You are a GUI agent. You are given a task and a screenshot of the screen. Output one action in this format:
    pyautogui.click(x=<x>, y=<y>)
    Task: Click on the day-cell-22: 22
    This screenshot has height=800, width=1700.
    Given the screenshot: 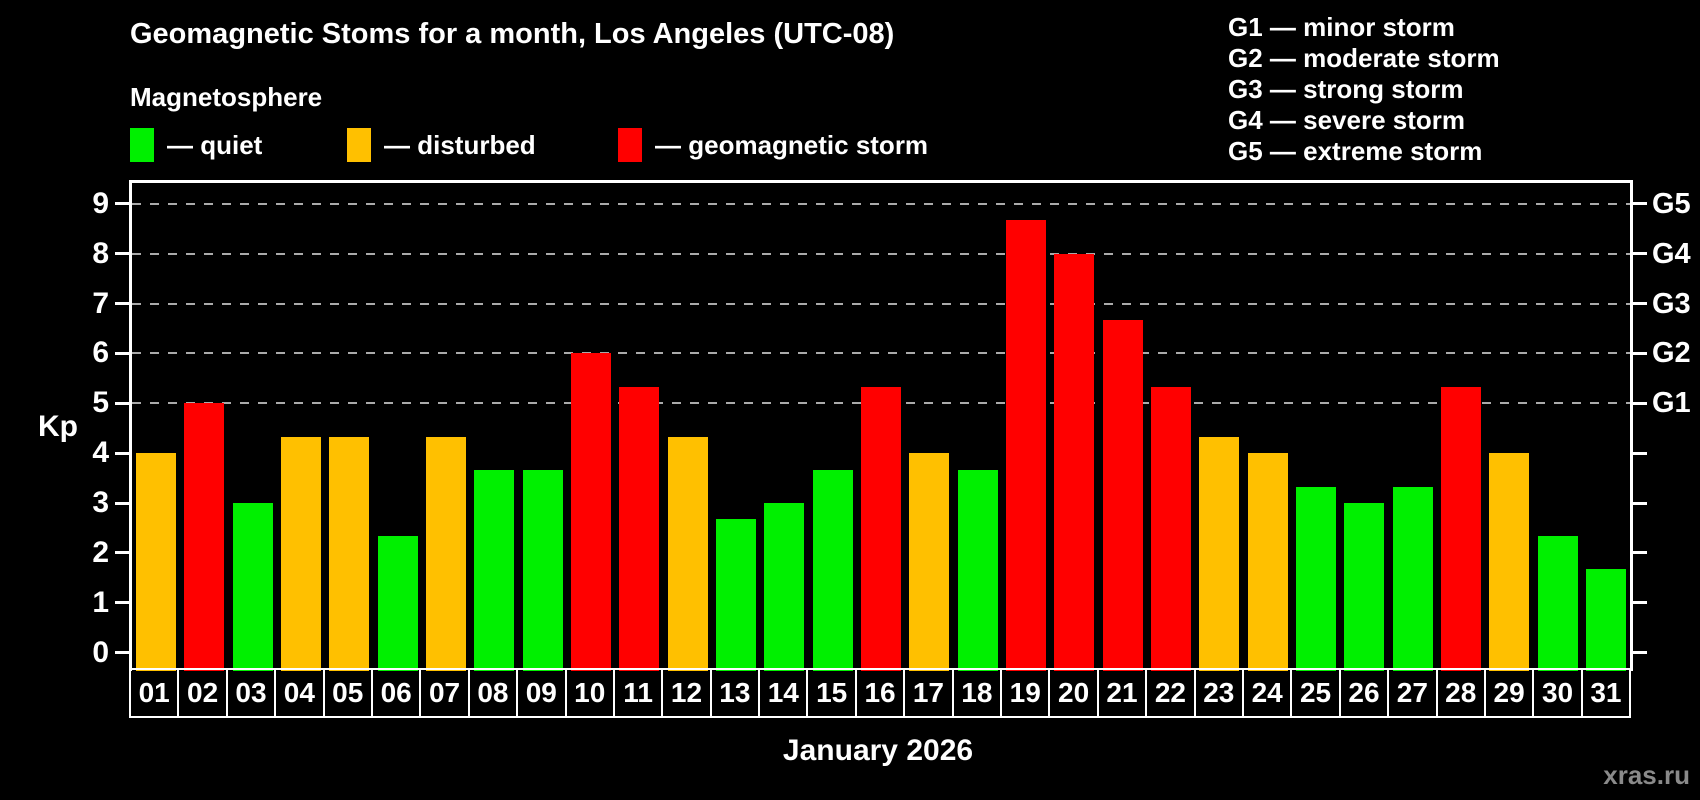 What is the action you would take?
    pyautogui.click(x=1171, y=693)
    